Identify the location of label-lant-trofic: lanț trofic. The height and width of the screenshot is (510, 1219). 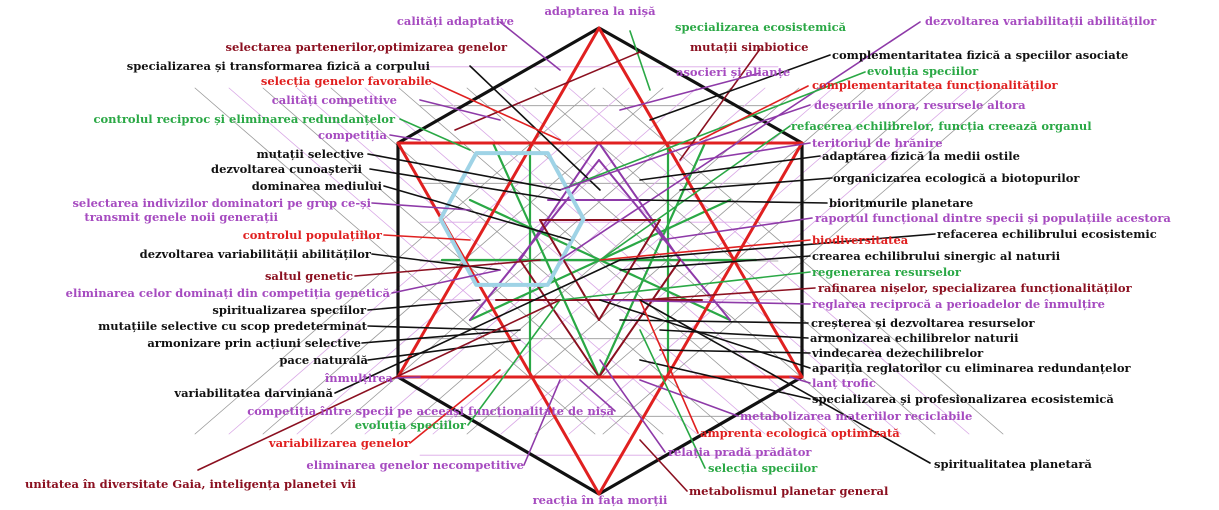
(844, 383).